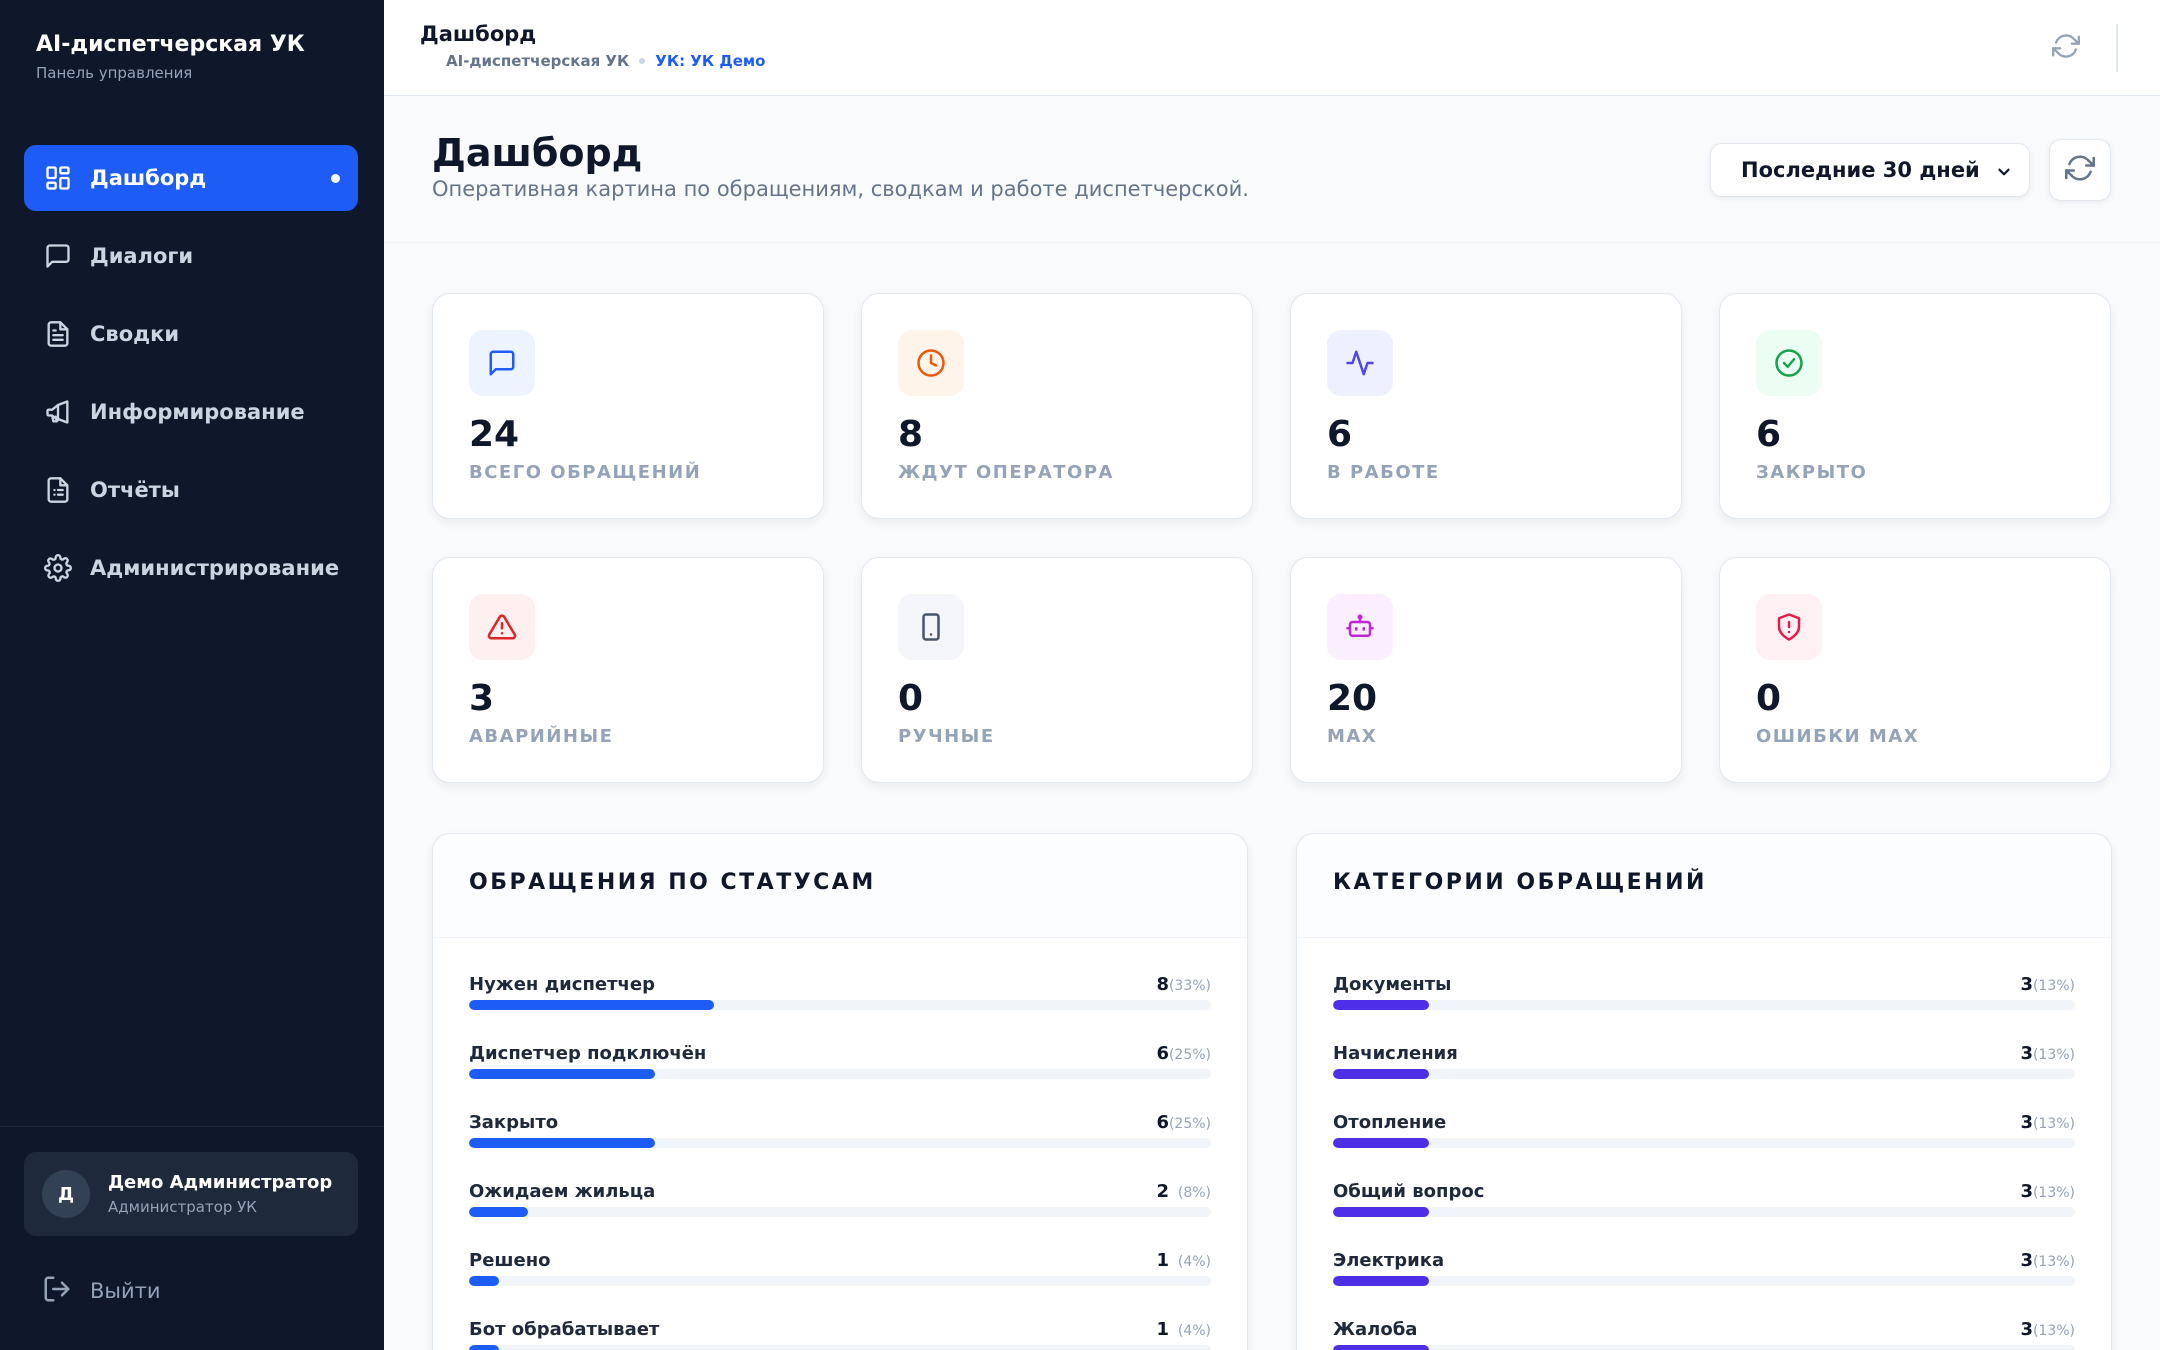  I want to click on sidebar-item-label: Информирование, so click(197, 412).